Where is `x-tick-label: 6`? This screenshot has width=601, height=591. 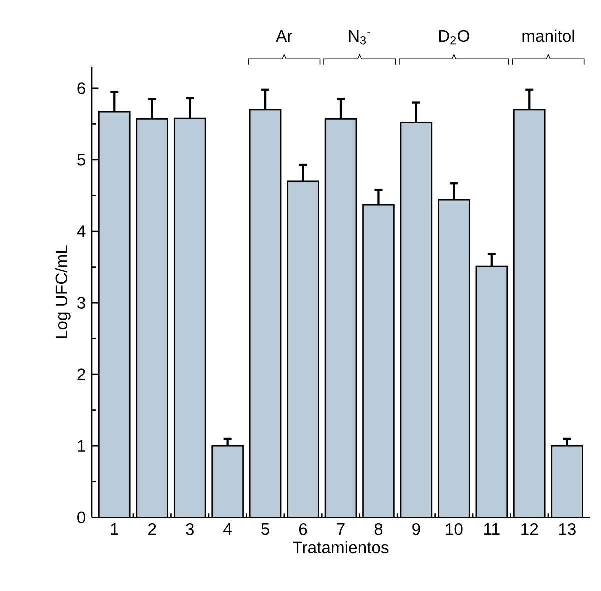
x-tick-label: 6 is located at coordinates (303, 529).